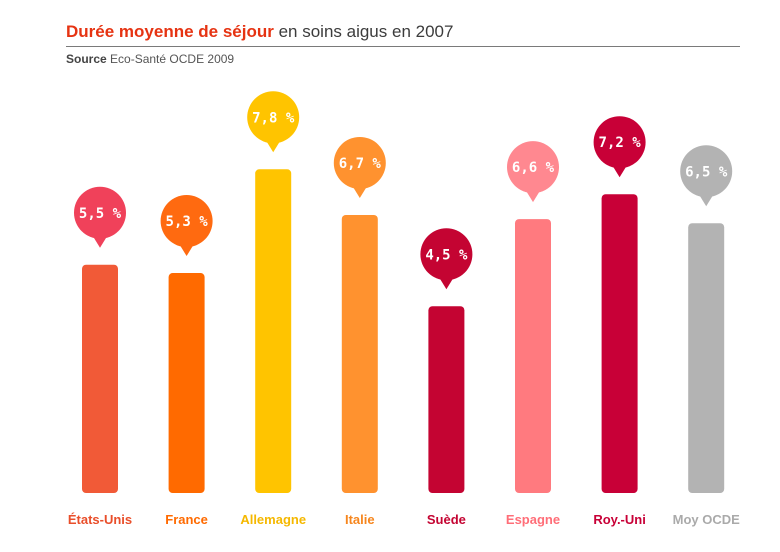  What do you see at coordinates (273, 519) in the screenshot?
I see `category-label: Allemagne` at bounding box center [273, 519].